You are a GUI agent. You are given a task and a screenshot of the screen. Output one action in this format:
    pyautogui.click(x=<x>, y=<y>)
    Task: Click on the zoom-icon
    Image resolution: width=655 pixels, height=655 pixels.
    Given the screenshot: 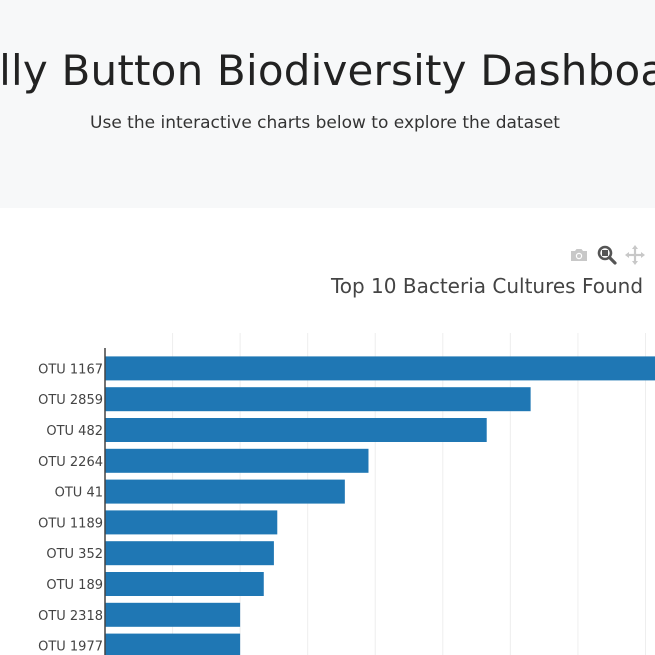 What is the action you would take?
    pyautogui.click(x=607, y=255)
    